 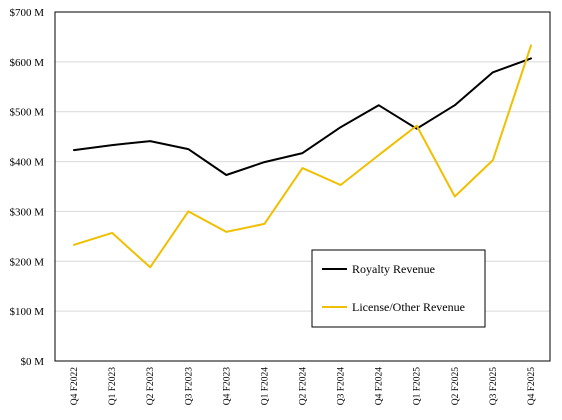 I want to click on y-tick-label: $100 M, so click(x=26, y=312).